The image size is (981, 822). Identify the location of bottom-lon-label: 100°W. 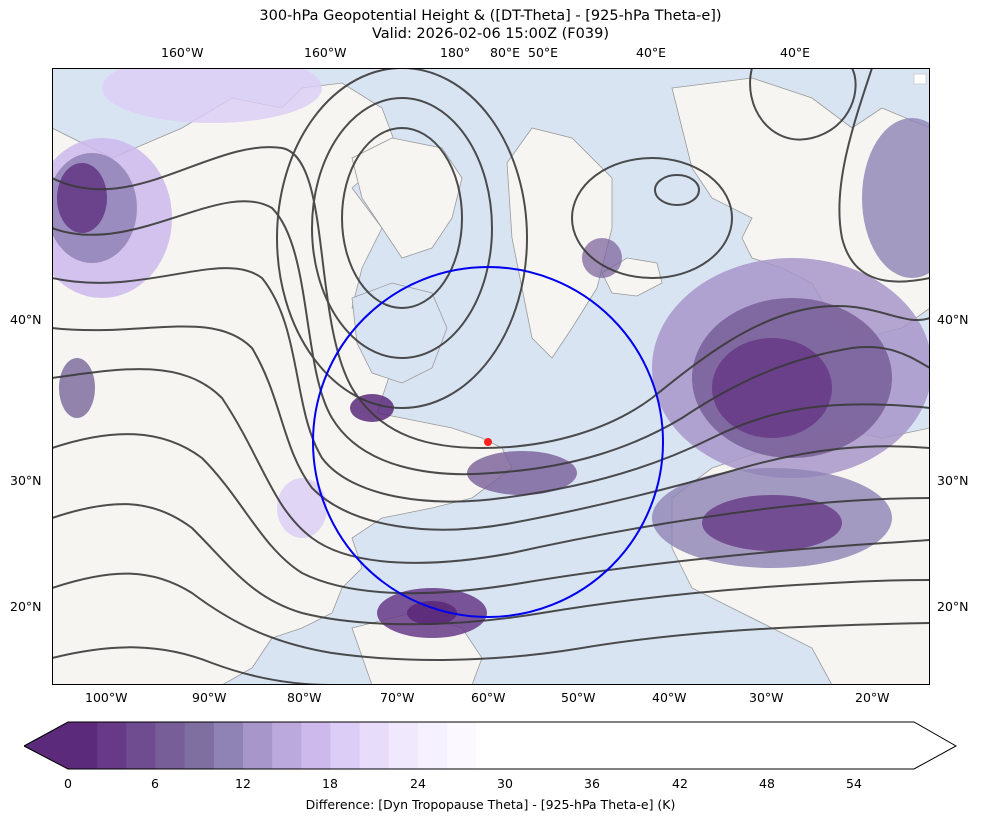
(106, 697).